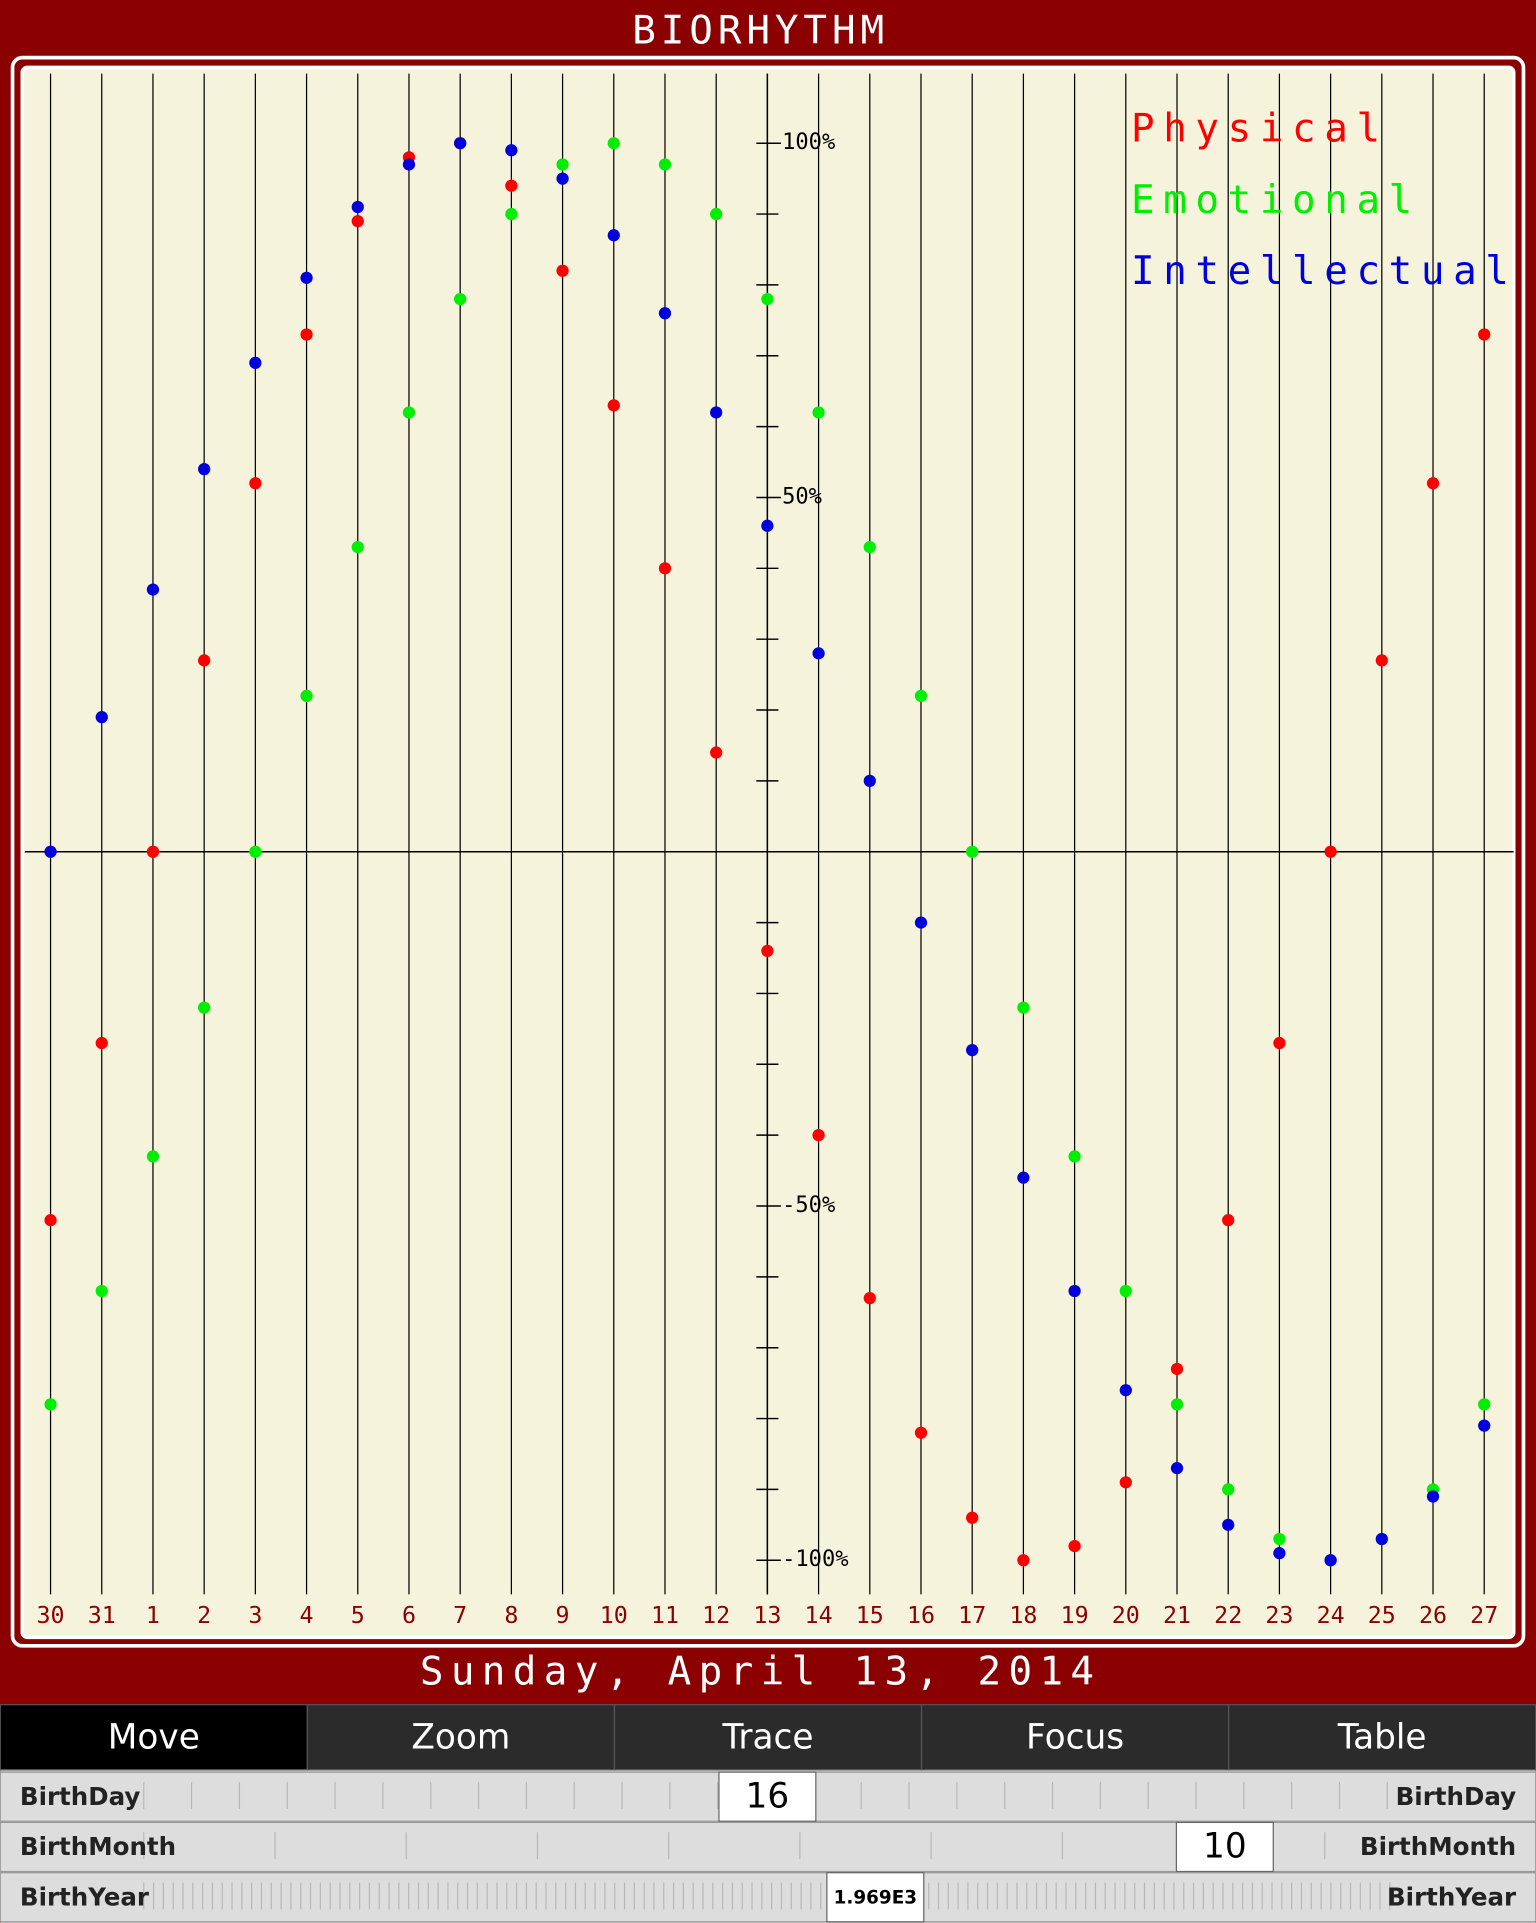 The height and width of the screenshot is (1923, 1536). Describe the element at coordinates (870, 1615) in the screenshot. I see `x-tick-label: 15` at that location.